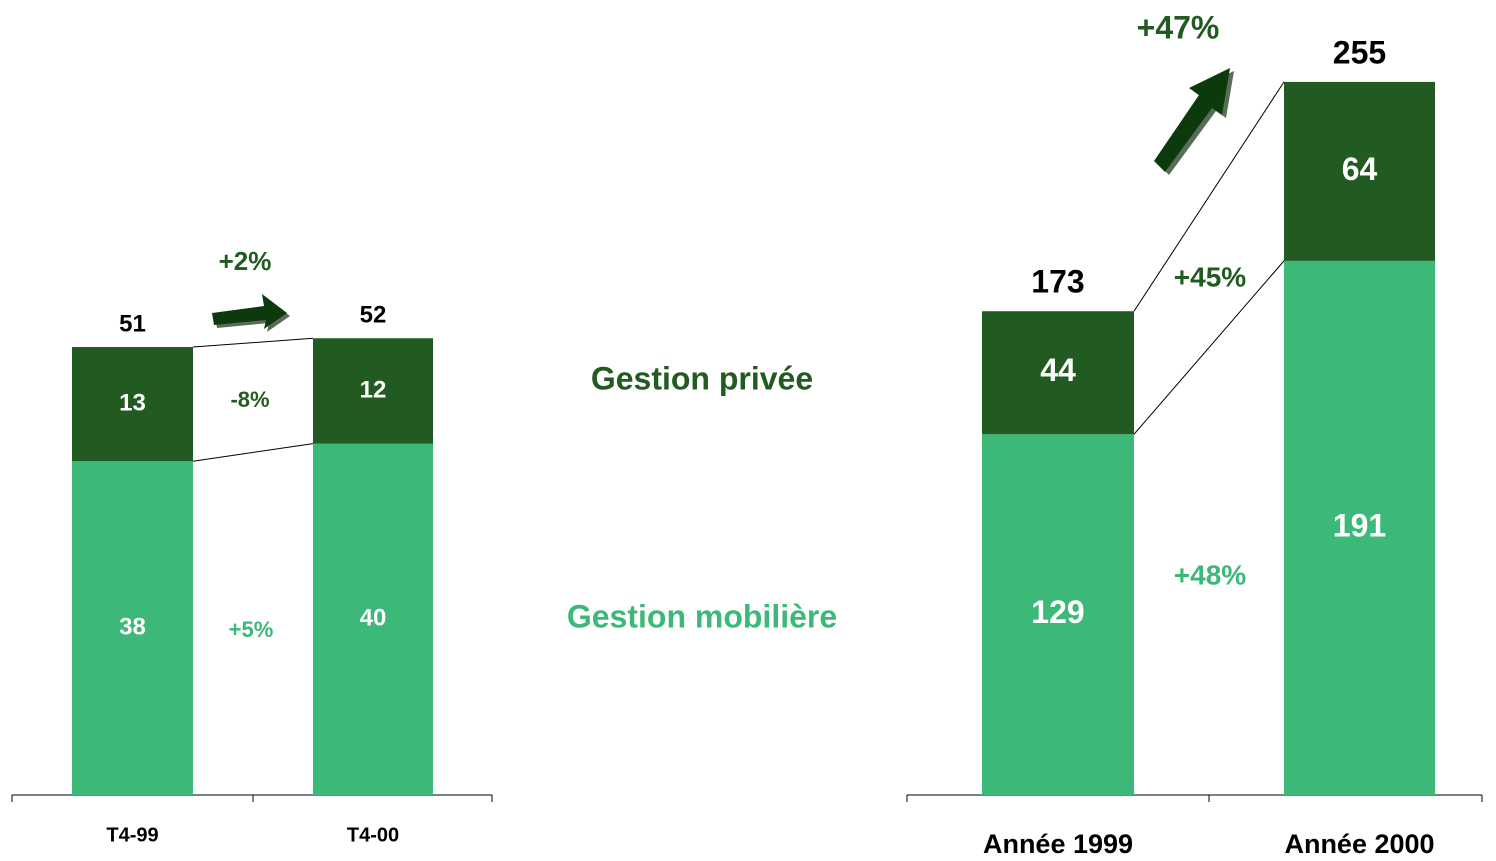  I want to click on total-label: 173, so click(1057, 282).